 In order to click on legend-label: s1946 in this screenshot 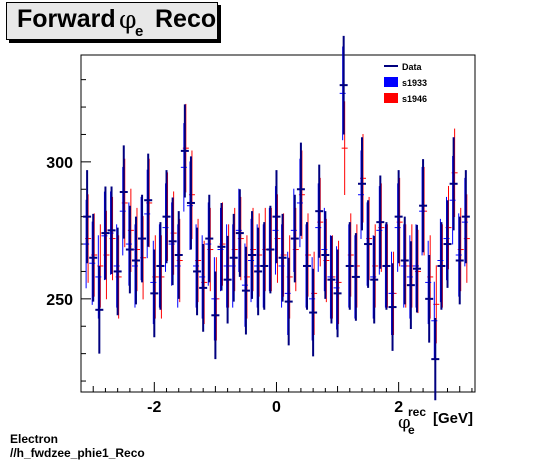, I will do `click(414, 99)`.